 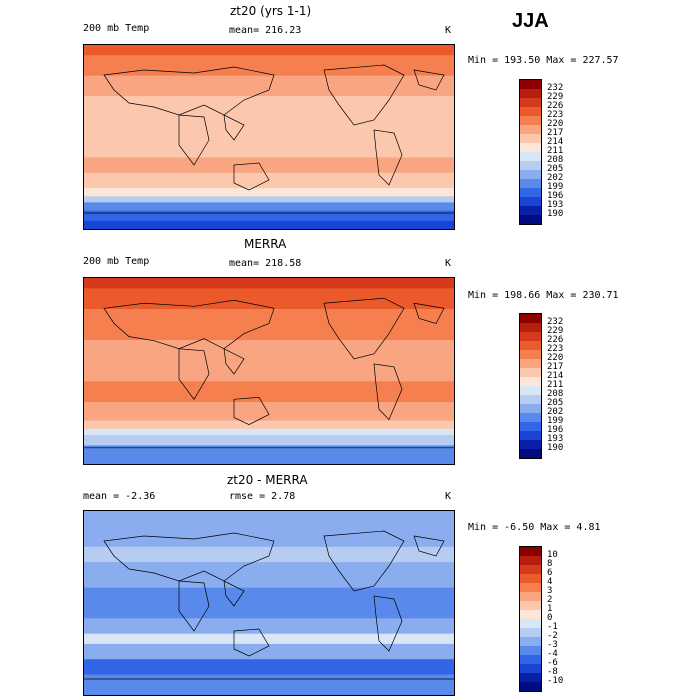 I want to click on season-label: JJA, so click(x=530, y=21).